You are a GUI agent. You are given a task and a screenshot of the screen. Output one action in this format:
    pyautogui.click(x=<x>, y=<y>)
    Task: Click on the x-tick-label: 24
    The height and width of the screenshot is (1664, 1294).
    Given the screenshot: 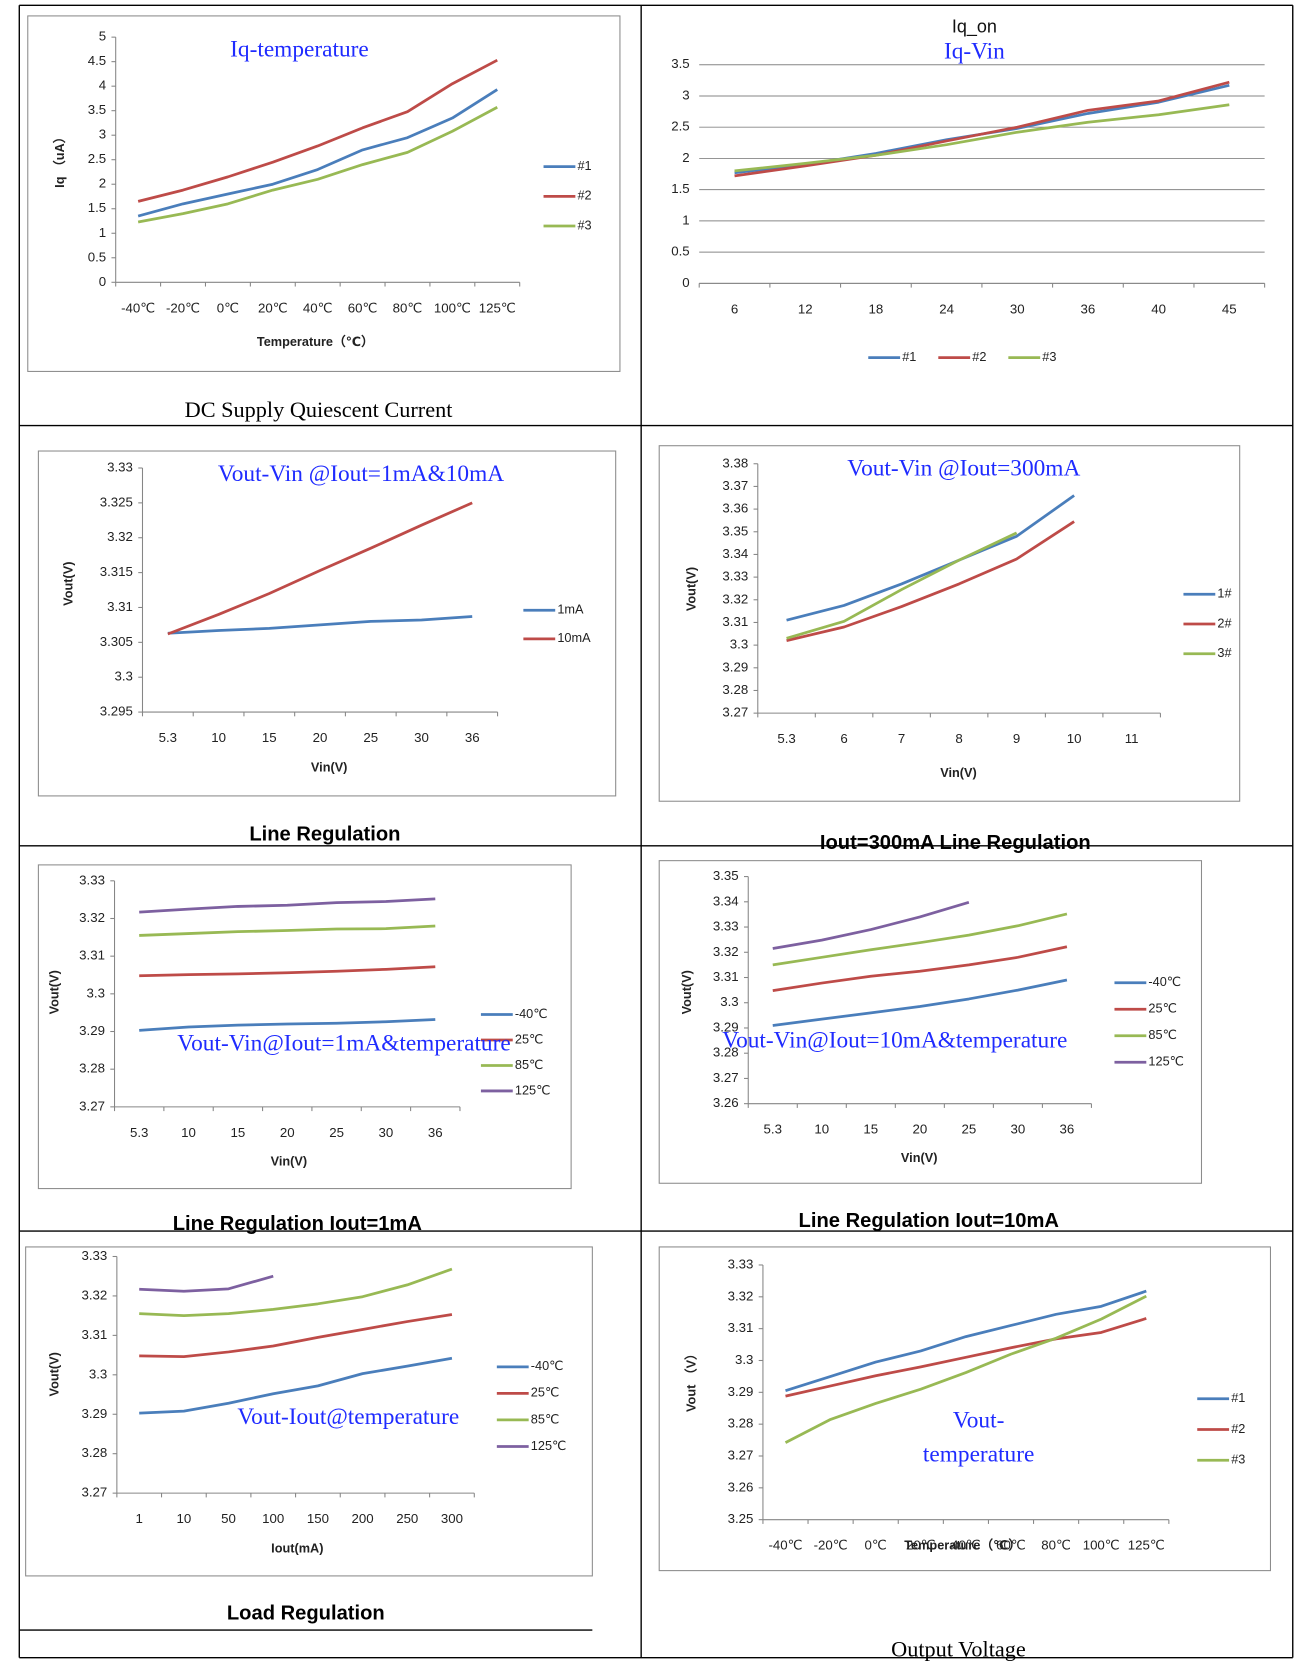 What is the action you would take?
    pyautogui.click(x=946, y=308)
    